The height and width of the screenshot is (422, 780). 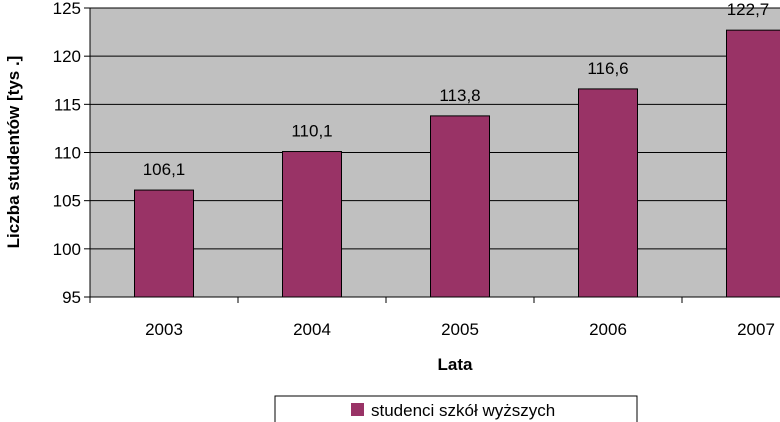 What do you see at coordinates (67, 104) in the screenshot?
I see `y-tick-label: 115` at bounding box center [67, 104].